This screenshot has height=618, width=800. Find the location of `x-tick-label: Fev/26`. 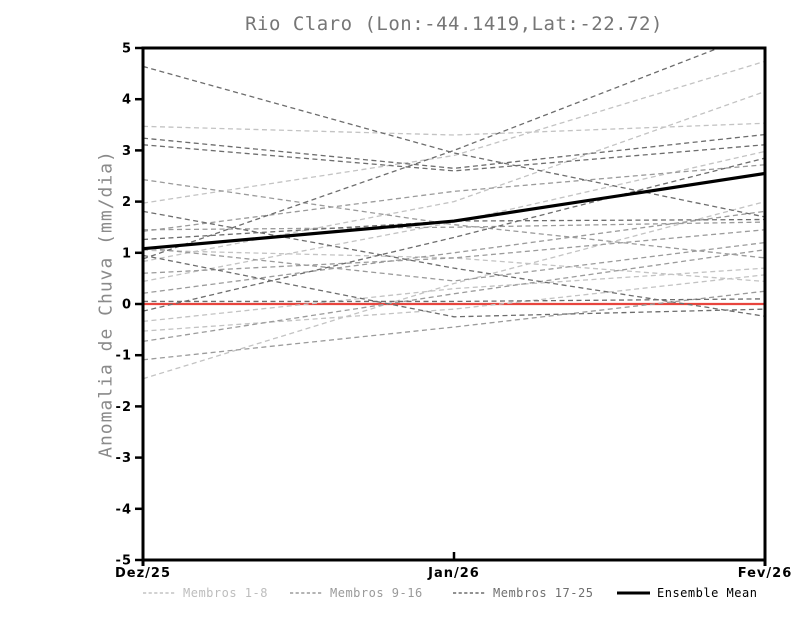

x-tick-label: Fev/26 is located at coordinates (765, 573).